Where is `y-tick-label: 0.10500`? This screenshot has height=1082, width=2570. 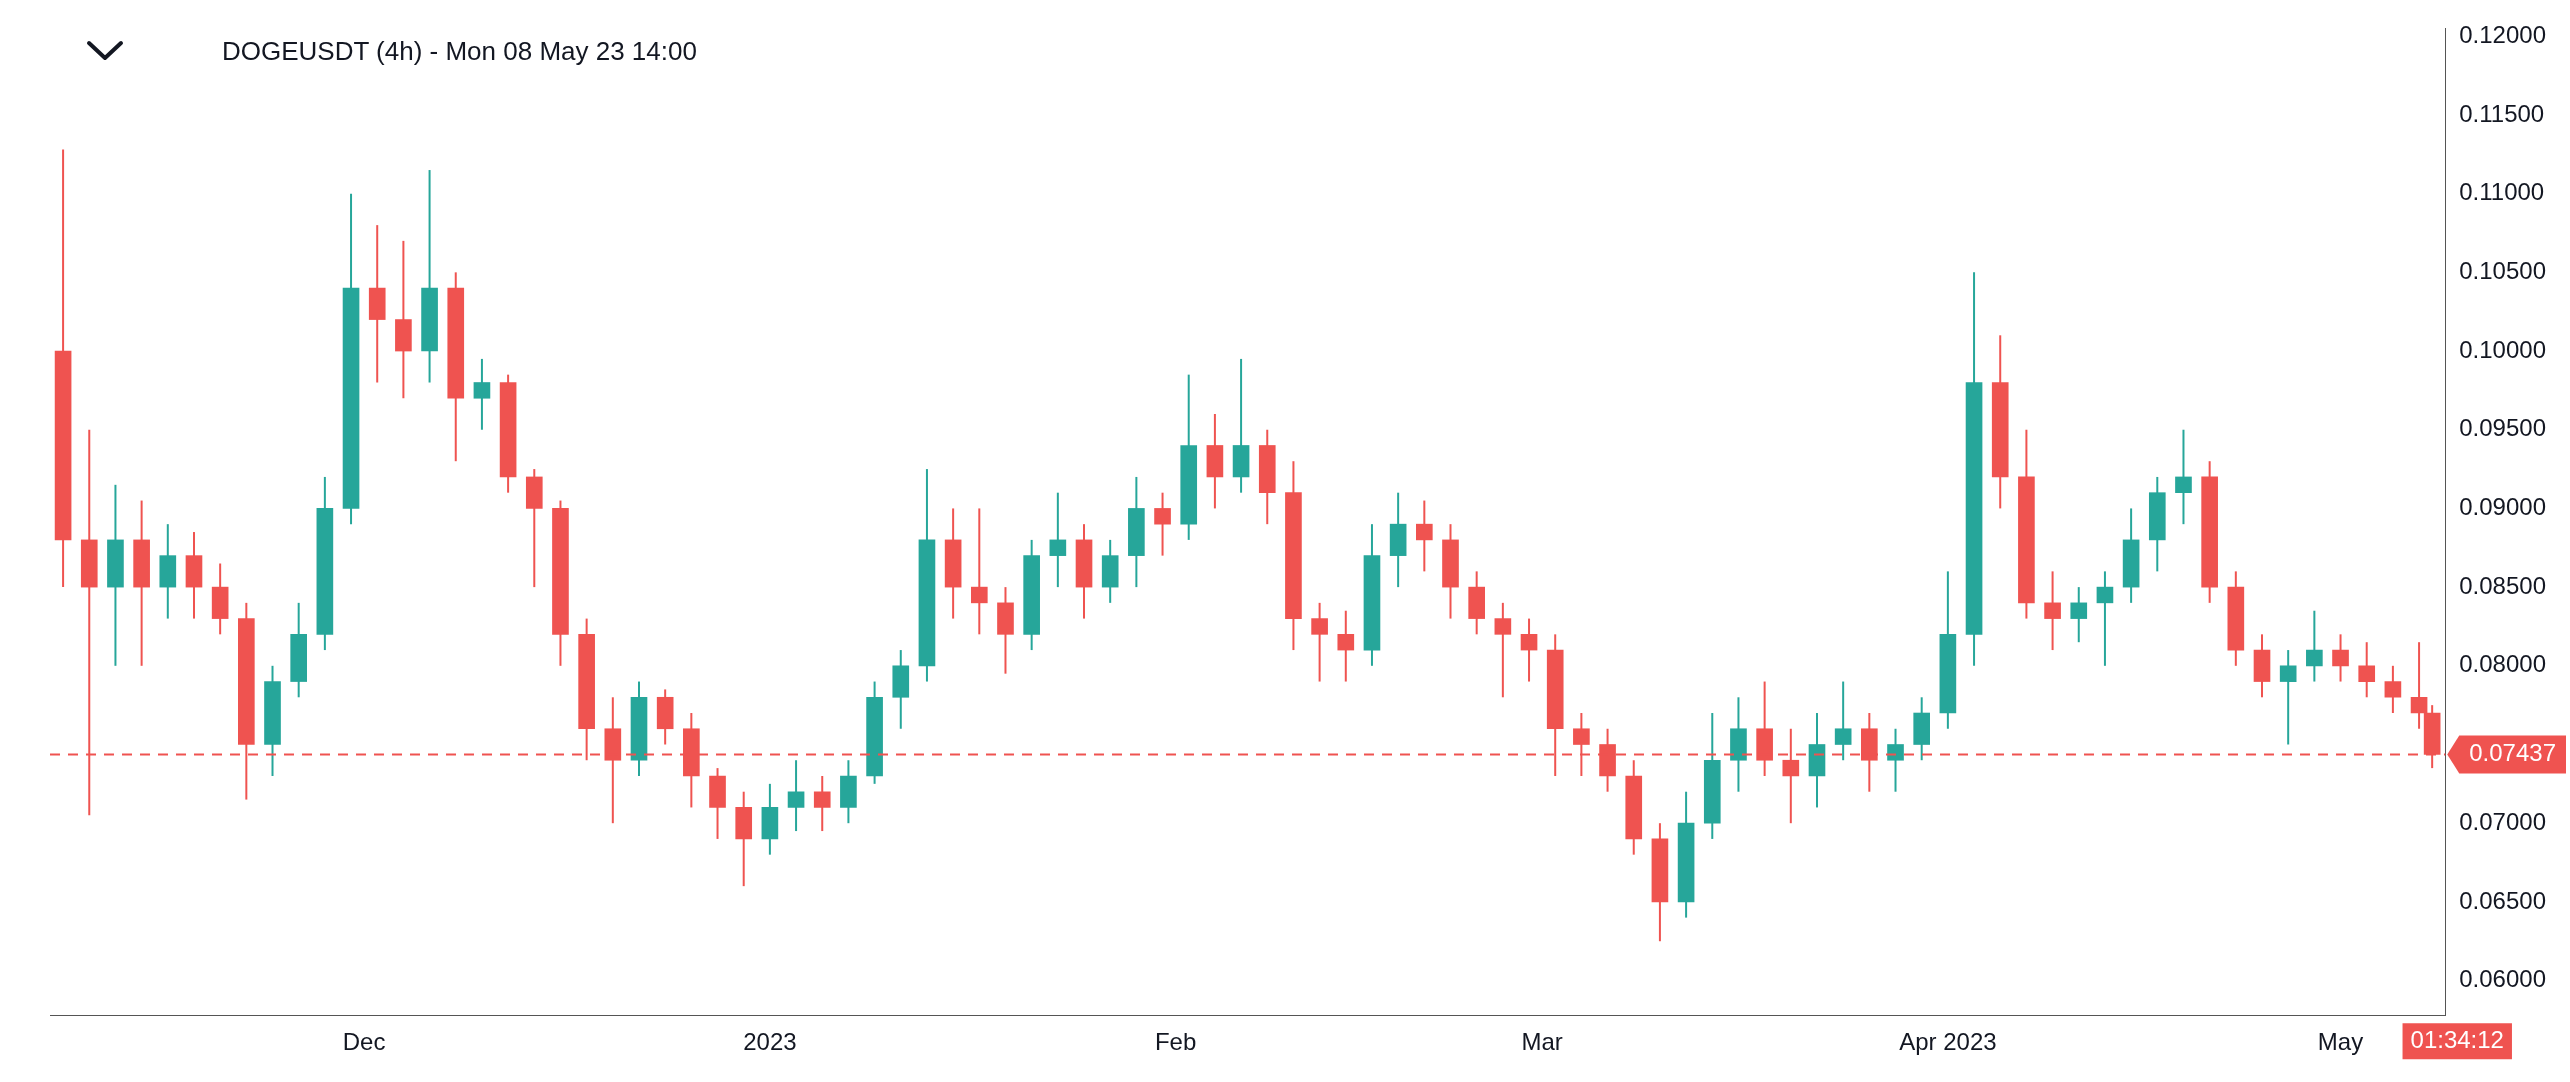 y-tick-label: 0.10500 is located at coordinates (2503, 270).